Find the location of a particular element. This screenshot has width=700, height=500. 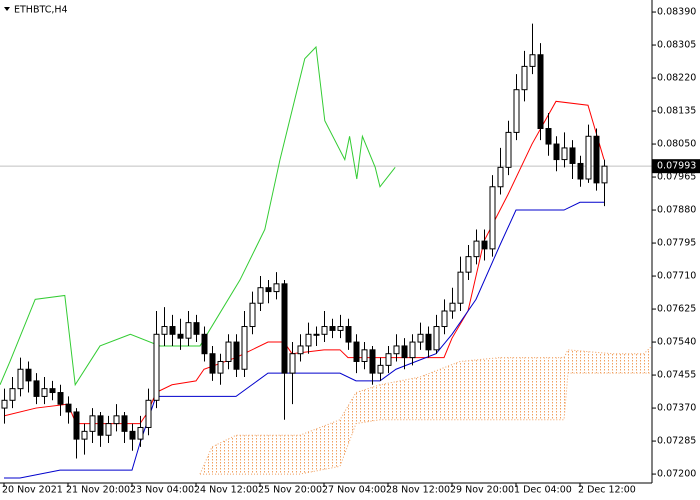

y-tick-label: 0.07710 is located at coordinates (676, 276).